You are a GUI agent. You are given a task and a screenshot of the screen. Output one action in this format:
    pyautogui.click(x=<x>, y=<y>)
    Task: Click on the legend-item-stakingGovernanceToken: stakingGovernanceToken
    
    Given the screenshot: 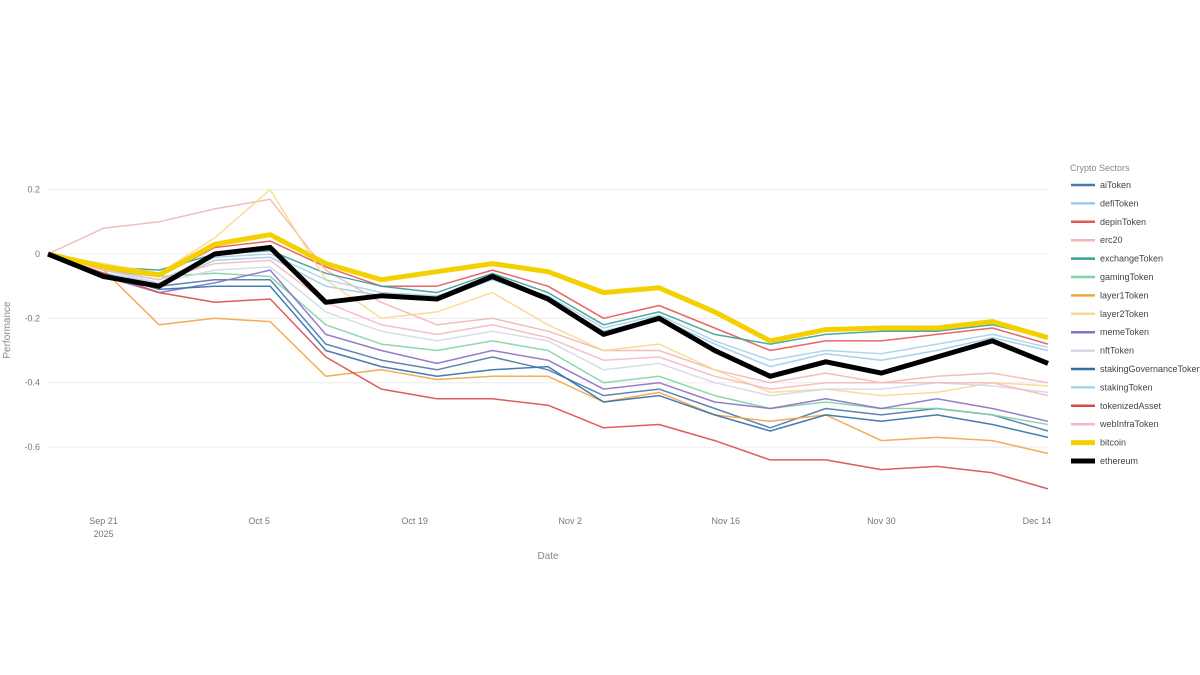 What is the action you would take?
    pyautogui.click(x=1135, y=369)
    